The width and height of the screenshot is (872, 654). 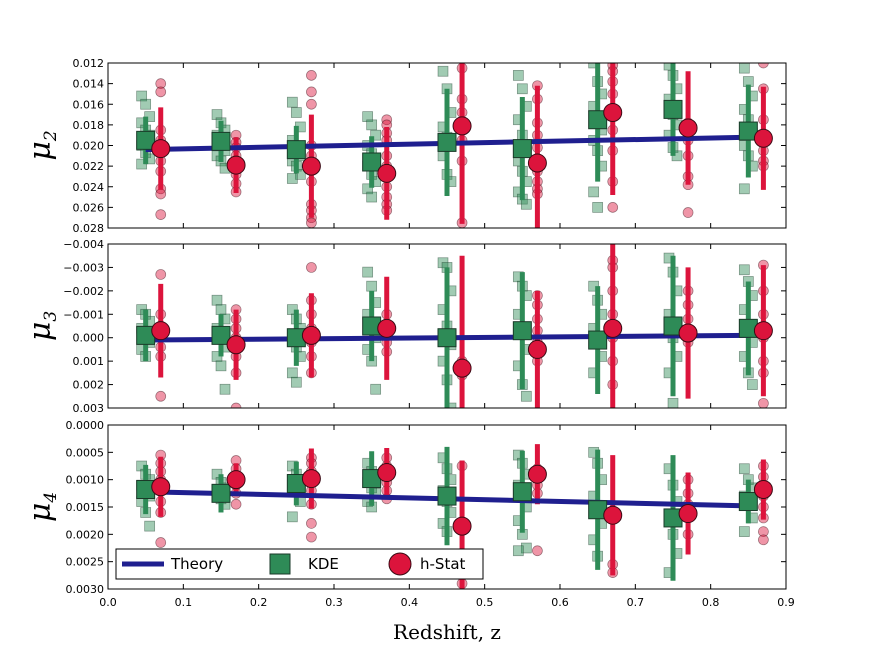 What do you see at coordinates (40, 332) in the screenshot?
I see `mu3-y-axis-label-base: μ` at bounding box center [40, 332].